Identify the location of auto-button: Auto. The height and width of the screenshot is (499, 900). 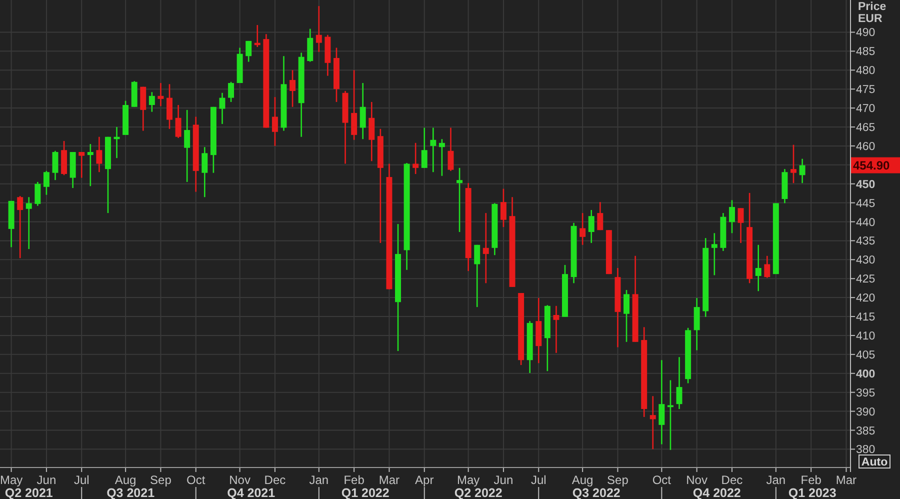
(874, 461).